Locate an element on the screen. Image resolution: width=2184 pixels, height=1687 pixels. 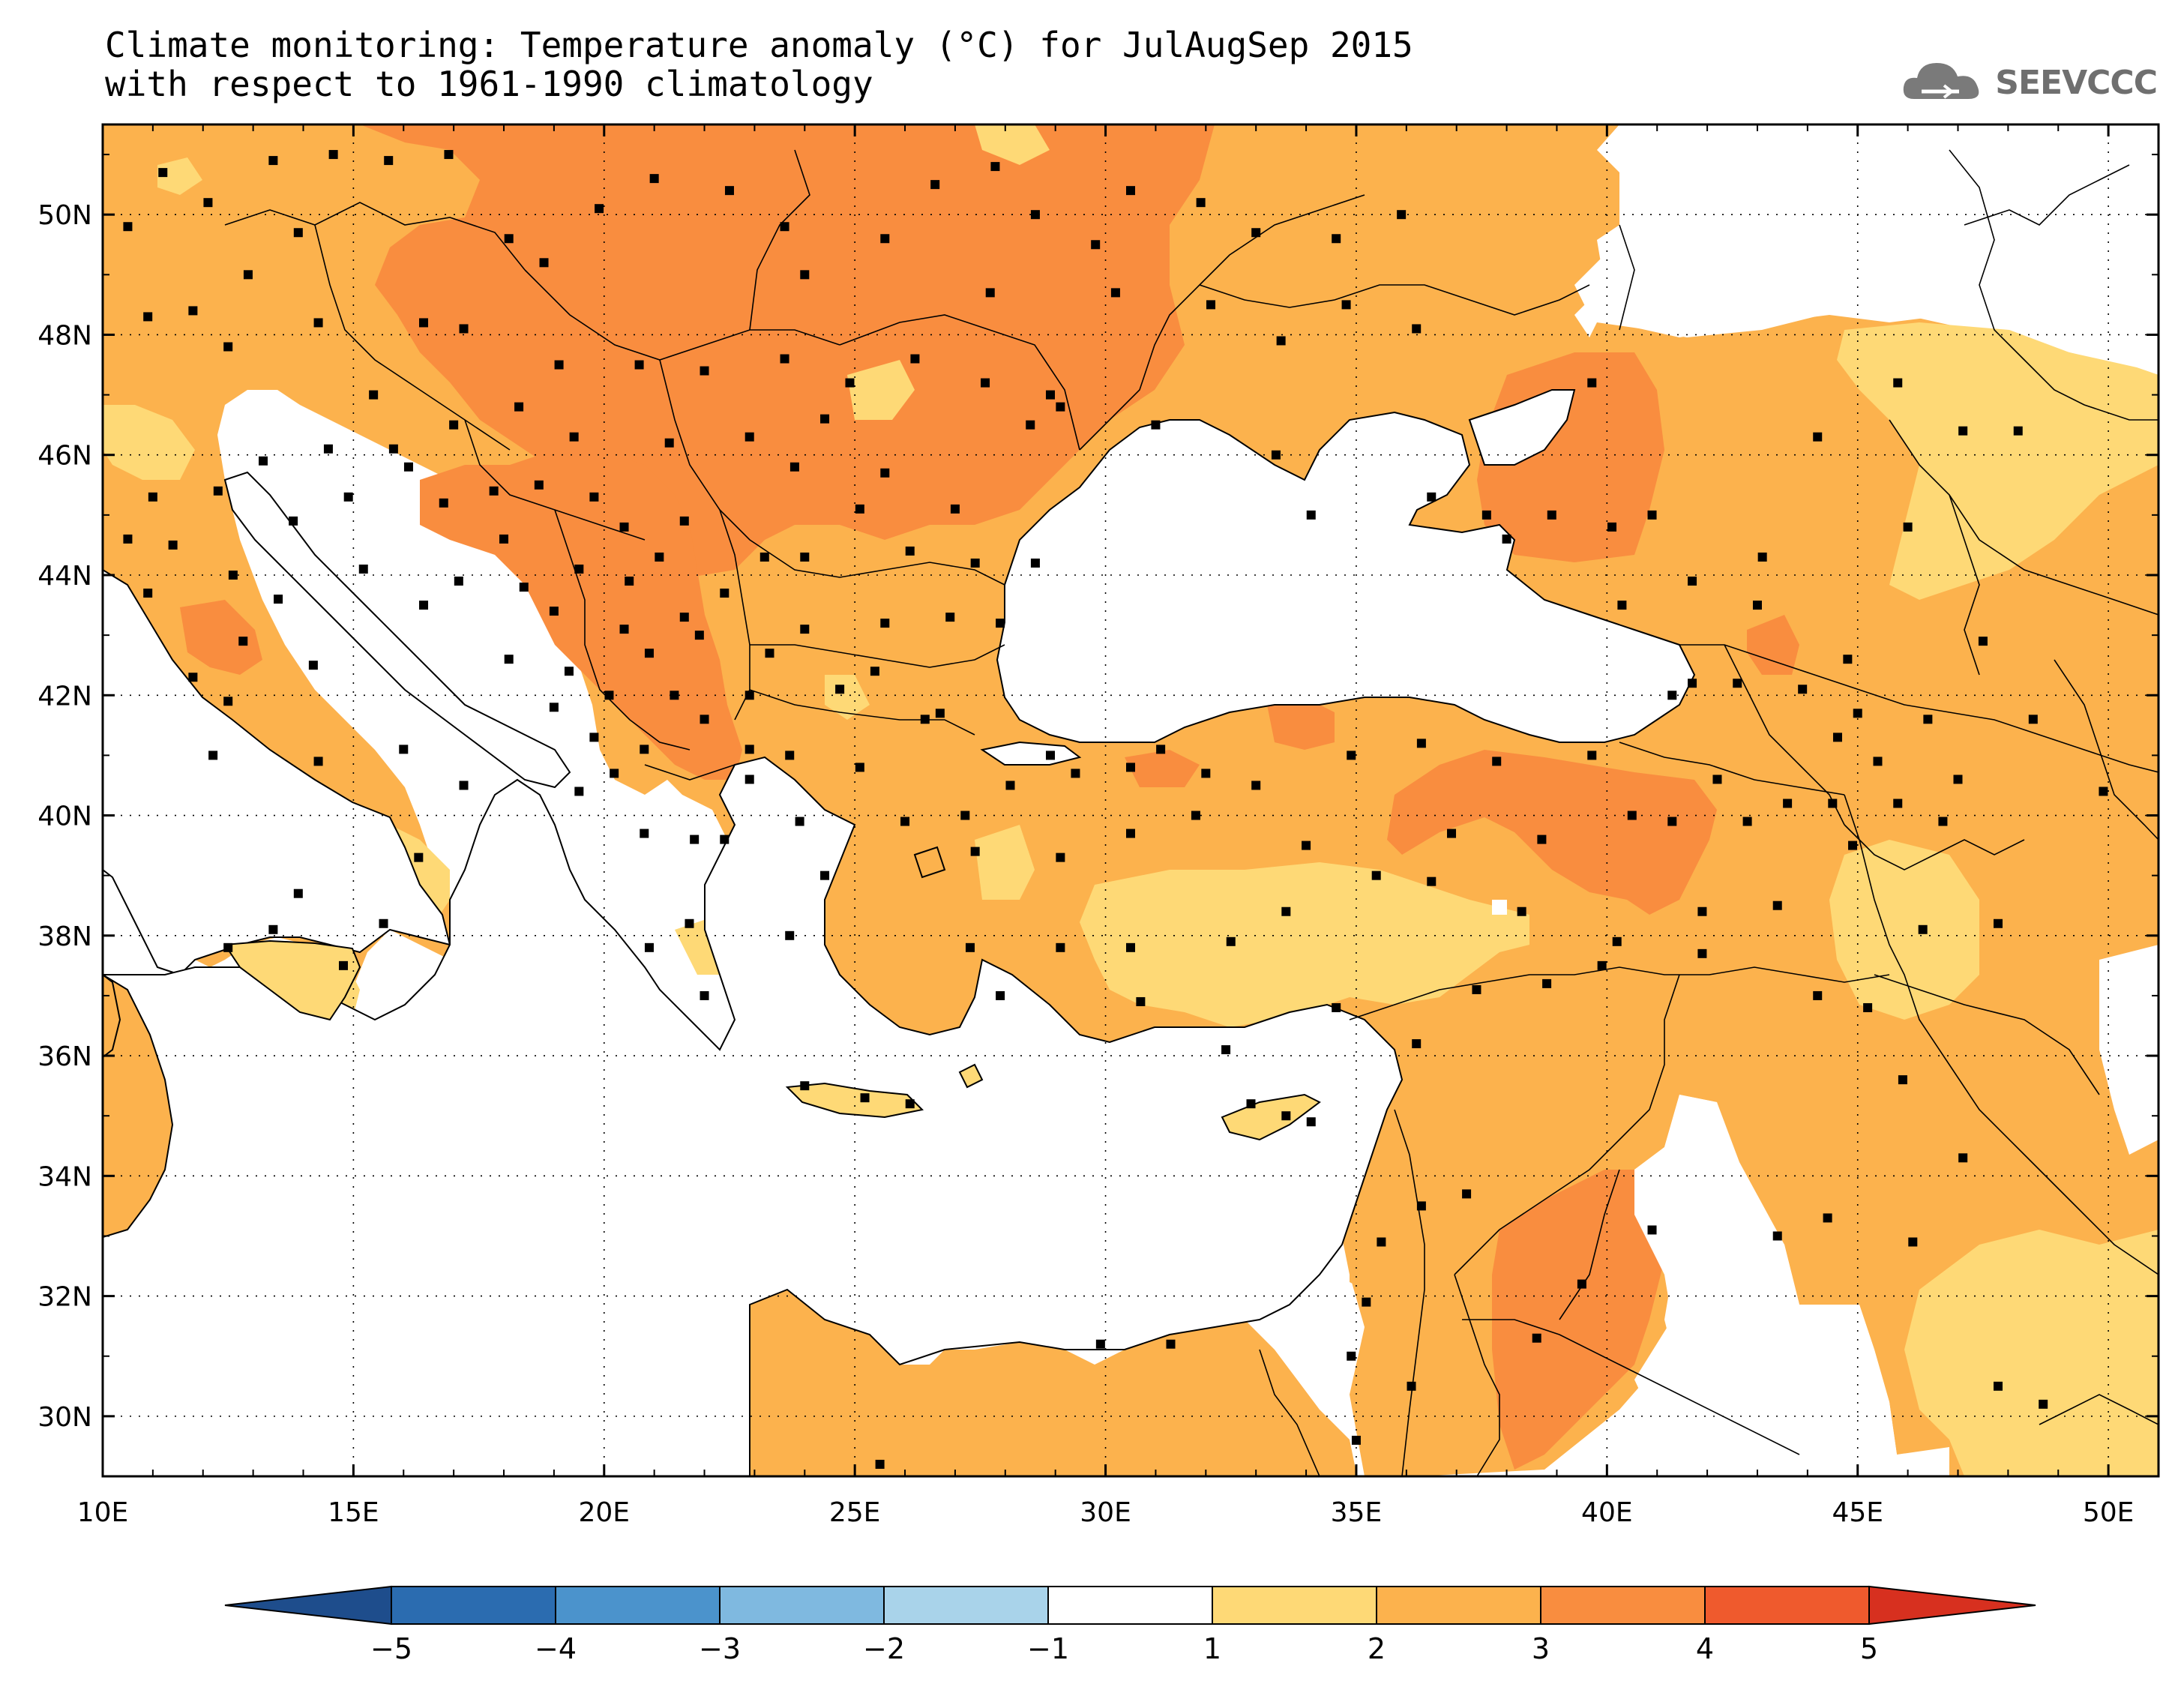
colorbar-label: −2 is located at coordinates (884, 1648).